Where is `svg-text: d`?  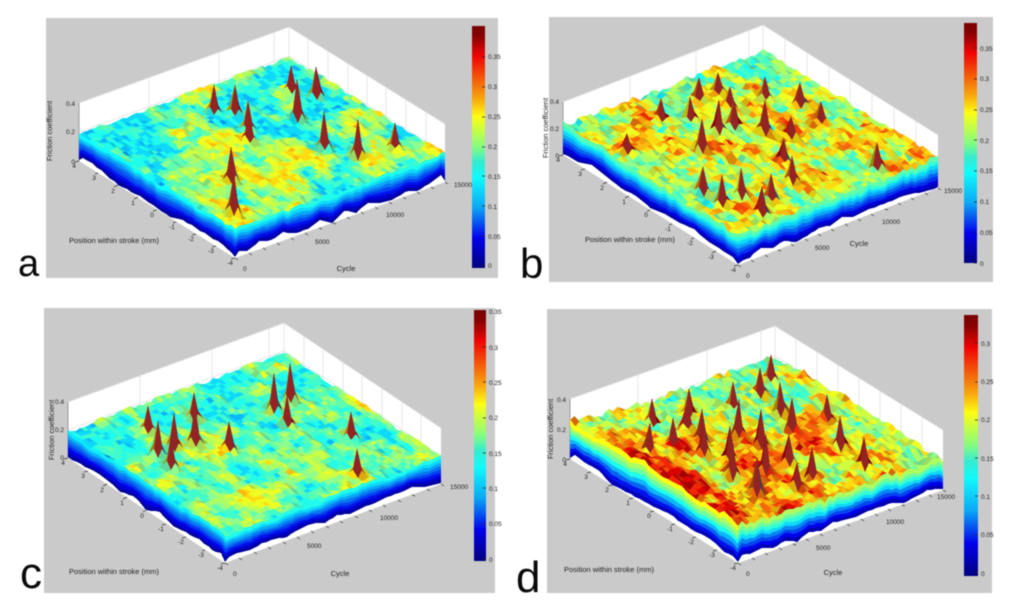
svg-text: d is located at coordinates (528, 577).